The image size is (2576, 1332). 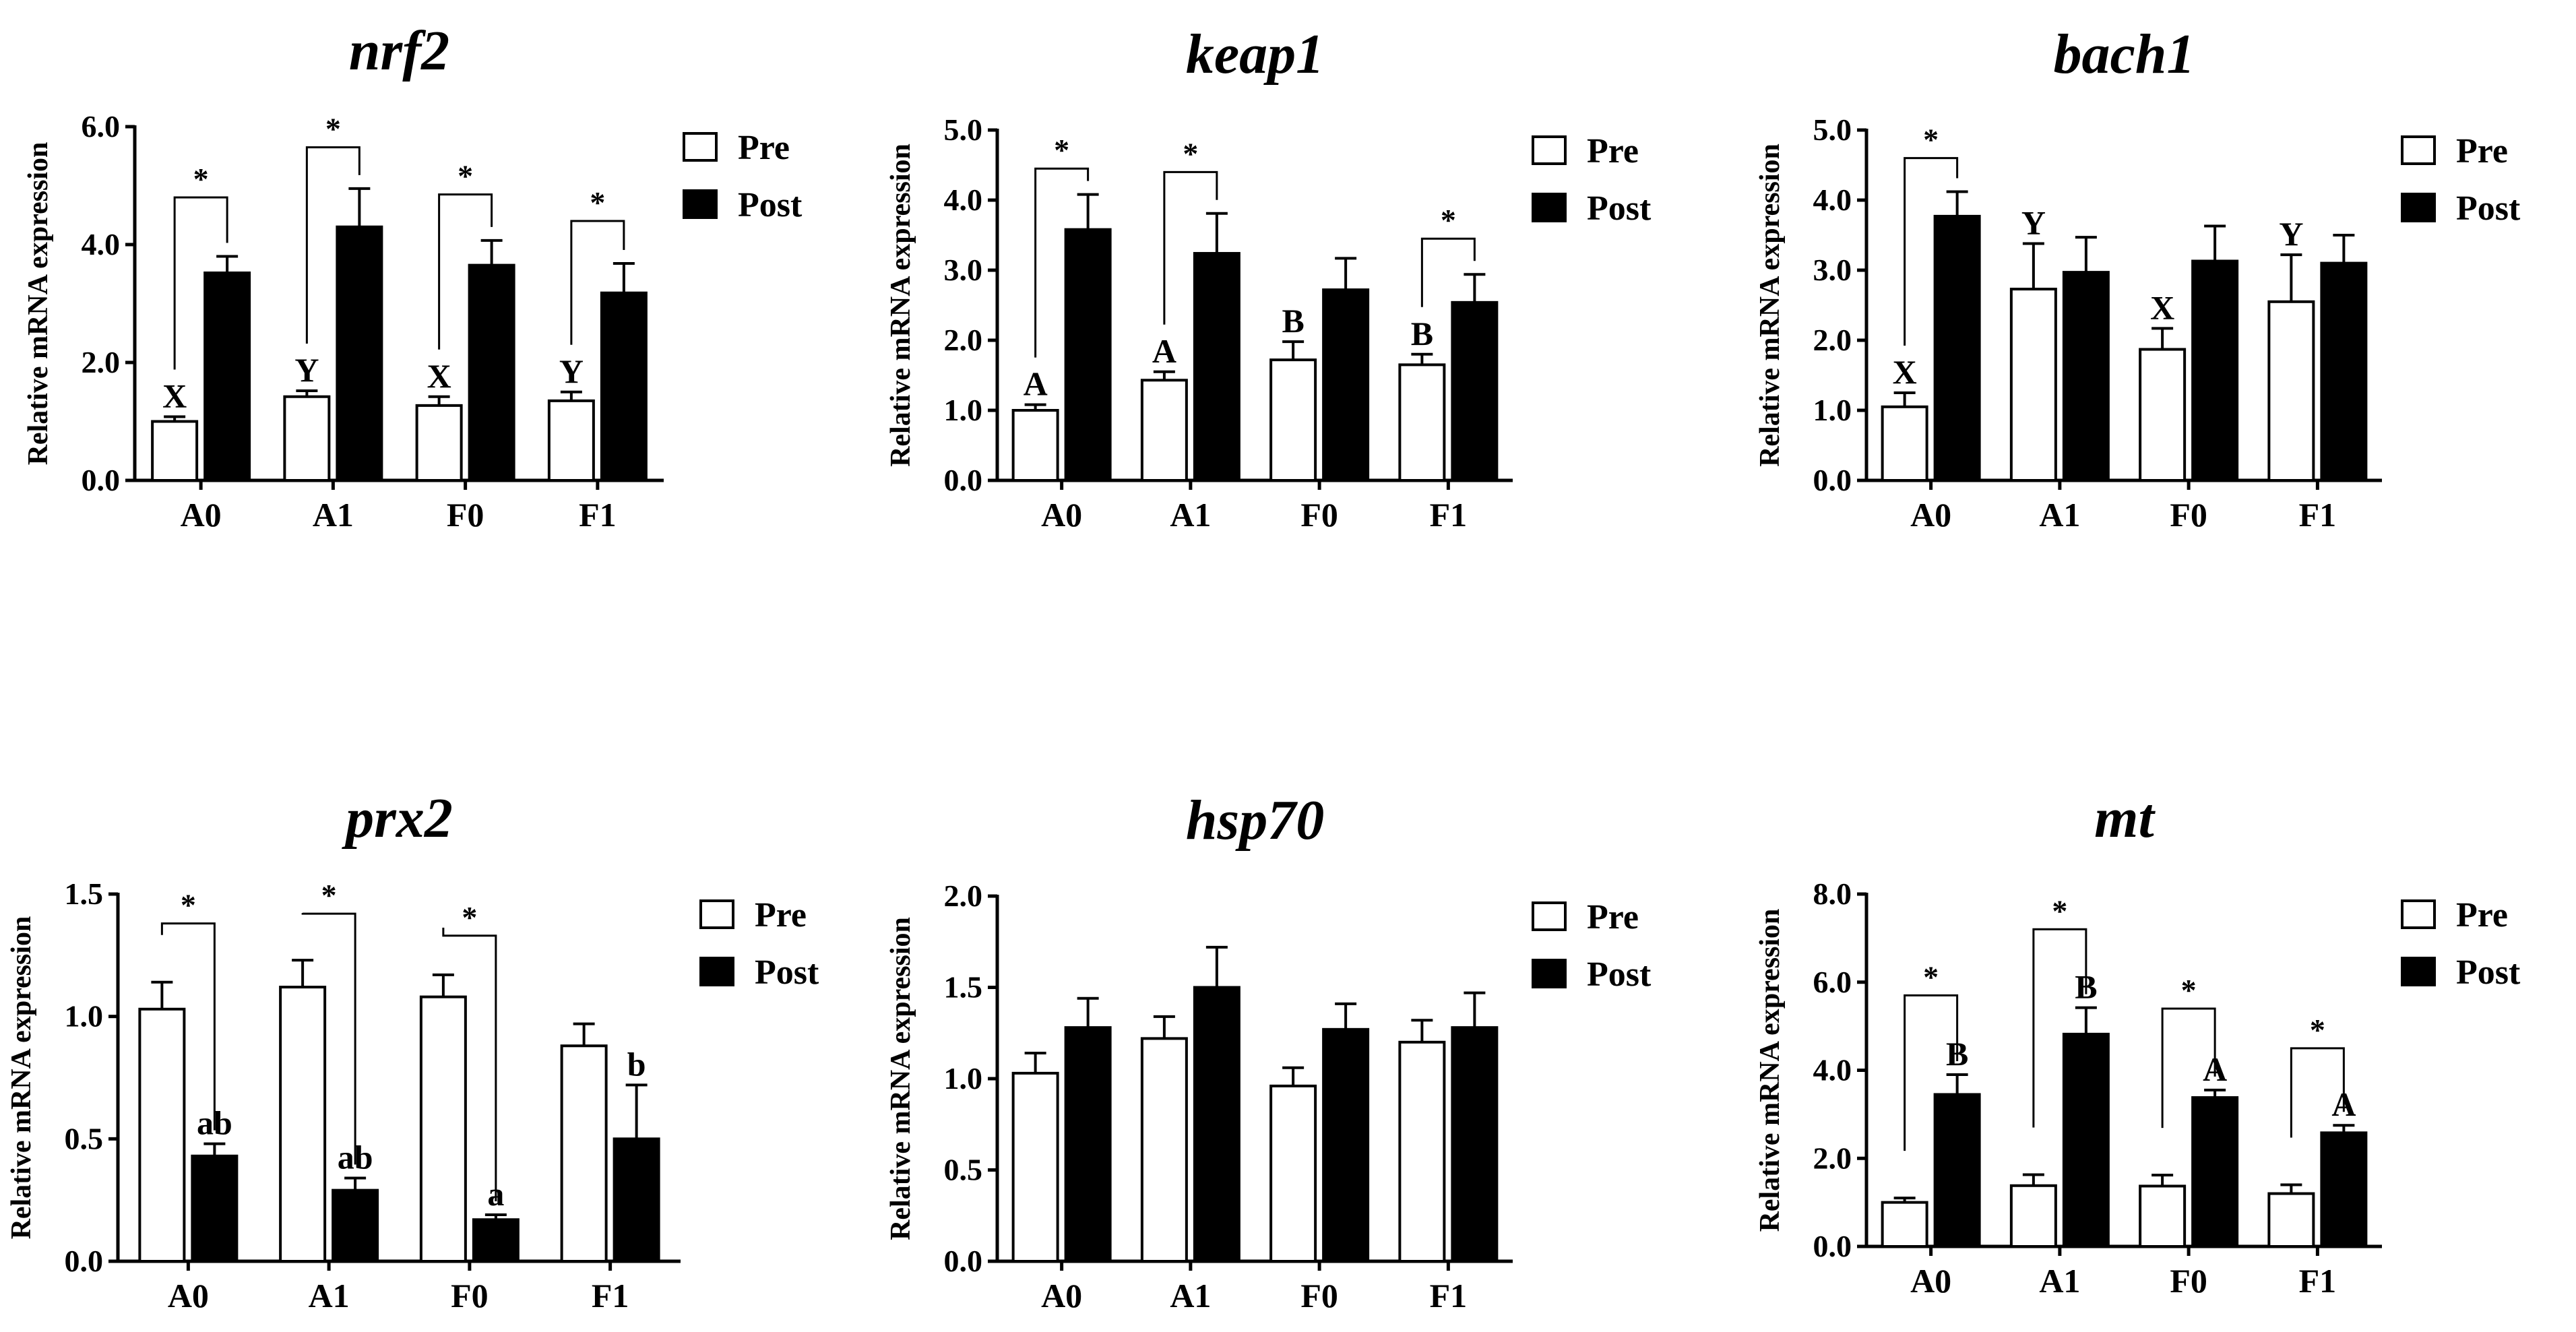 I want to click on significance-letter: b, so click(x=636, y=1064).